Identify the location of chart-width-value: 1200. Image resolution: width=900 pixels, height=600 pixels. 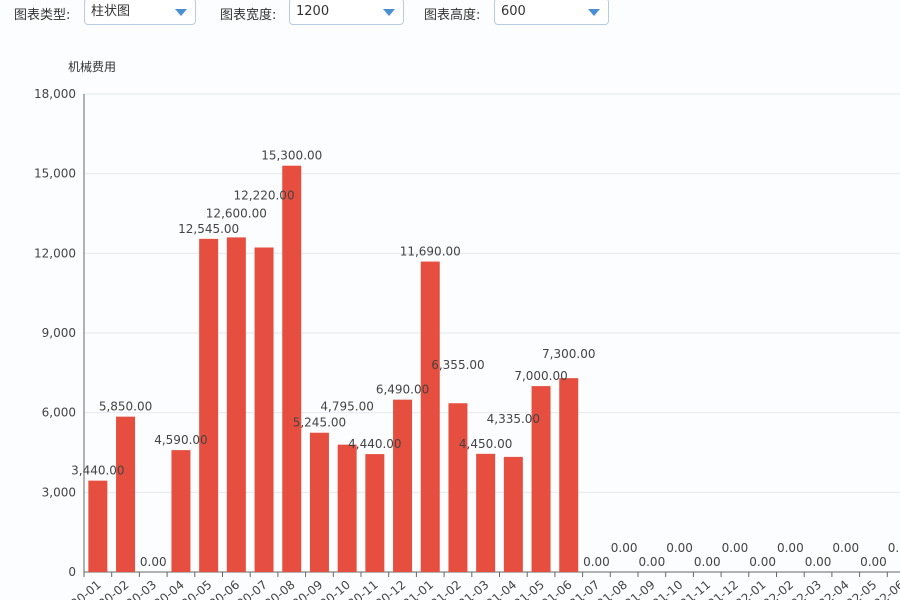
(313, 11).